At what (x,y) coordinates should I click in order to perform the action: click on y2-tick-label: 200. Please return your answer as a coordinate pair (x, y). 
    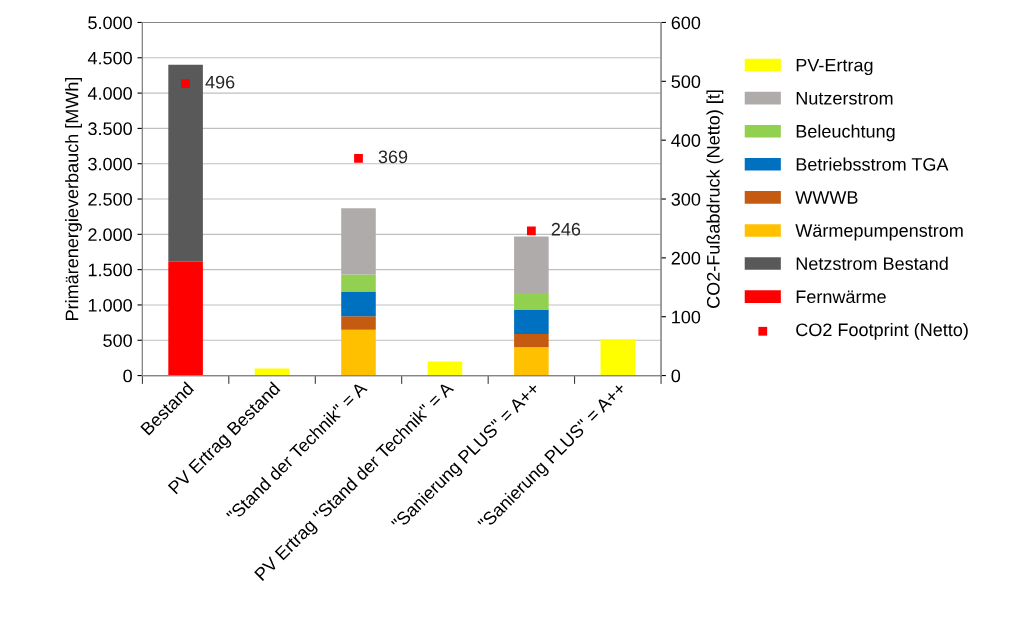
    Looking at the image, I should click on (686, 258).